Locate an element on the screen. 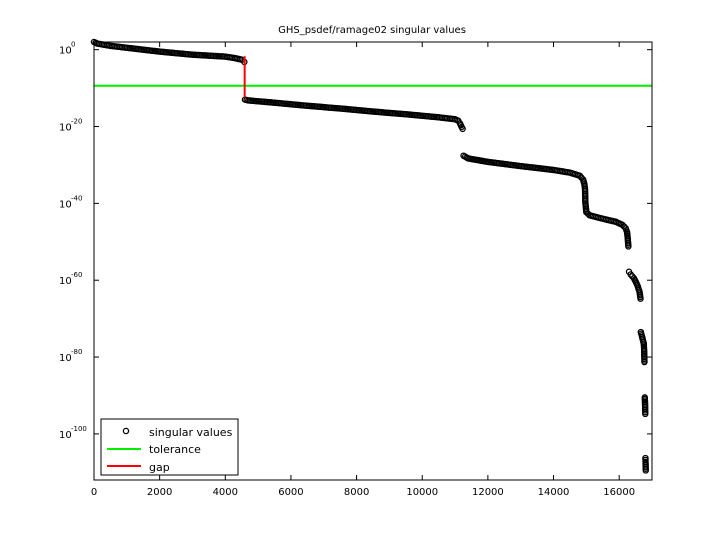 The image size is (720, 540). x-tick-label: 14000 is located at coordinates (554, 492).